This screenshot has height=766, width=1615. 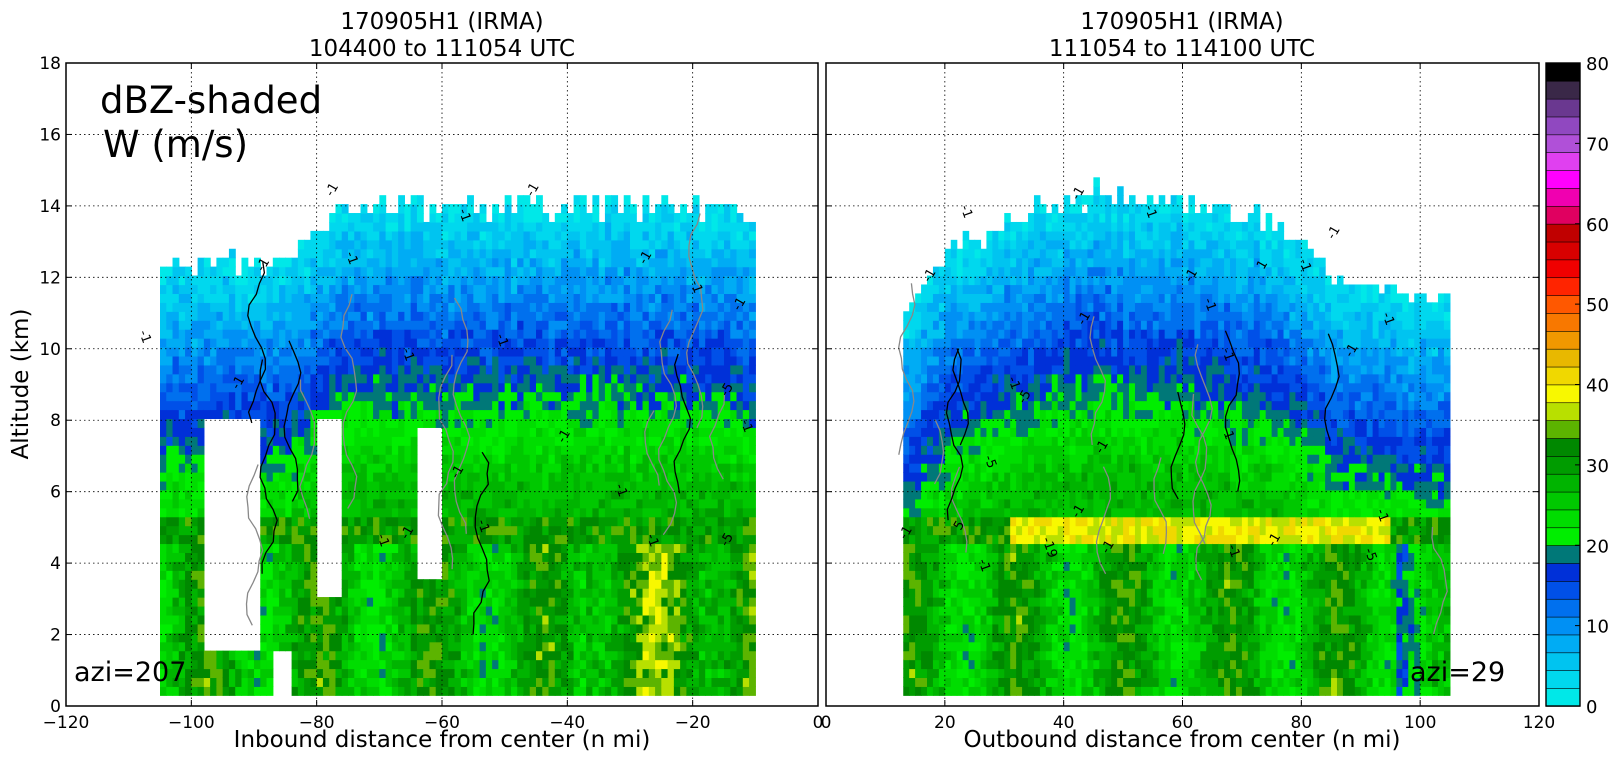 I want to click on y-tick-label: 4, so click(x=55, y=564).